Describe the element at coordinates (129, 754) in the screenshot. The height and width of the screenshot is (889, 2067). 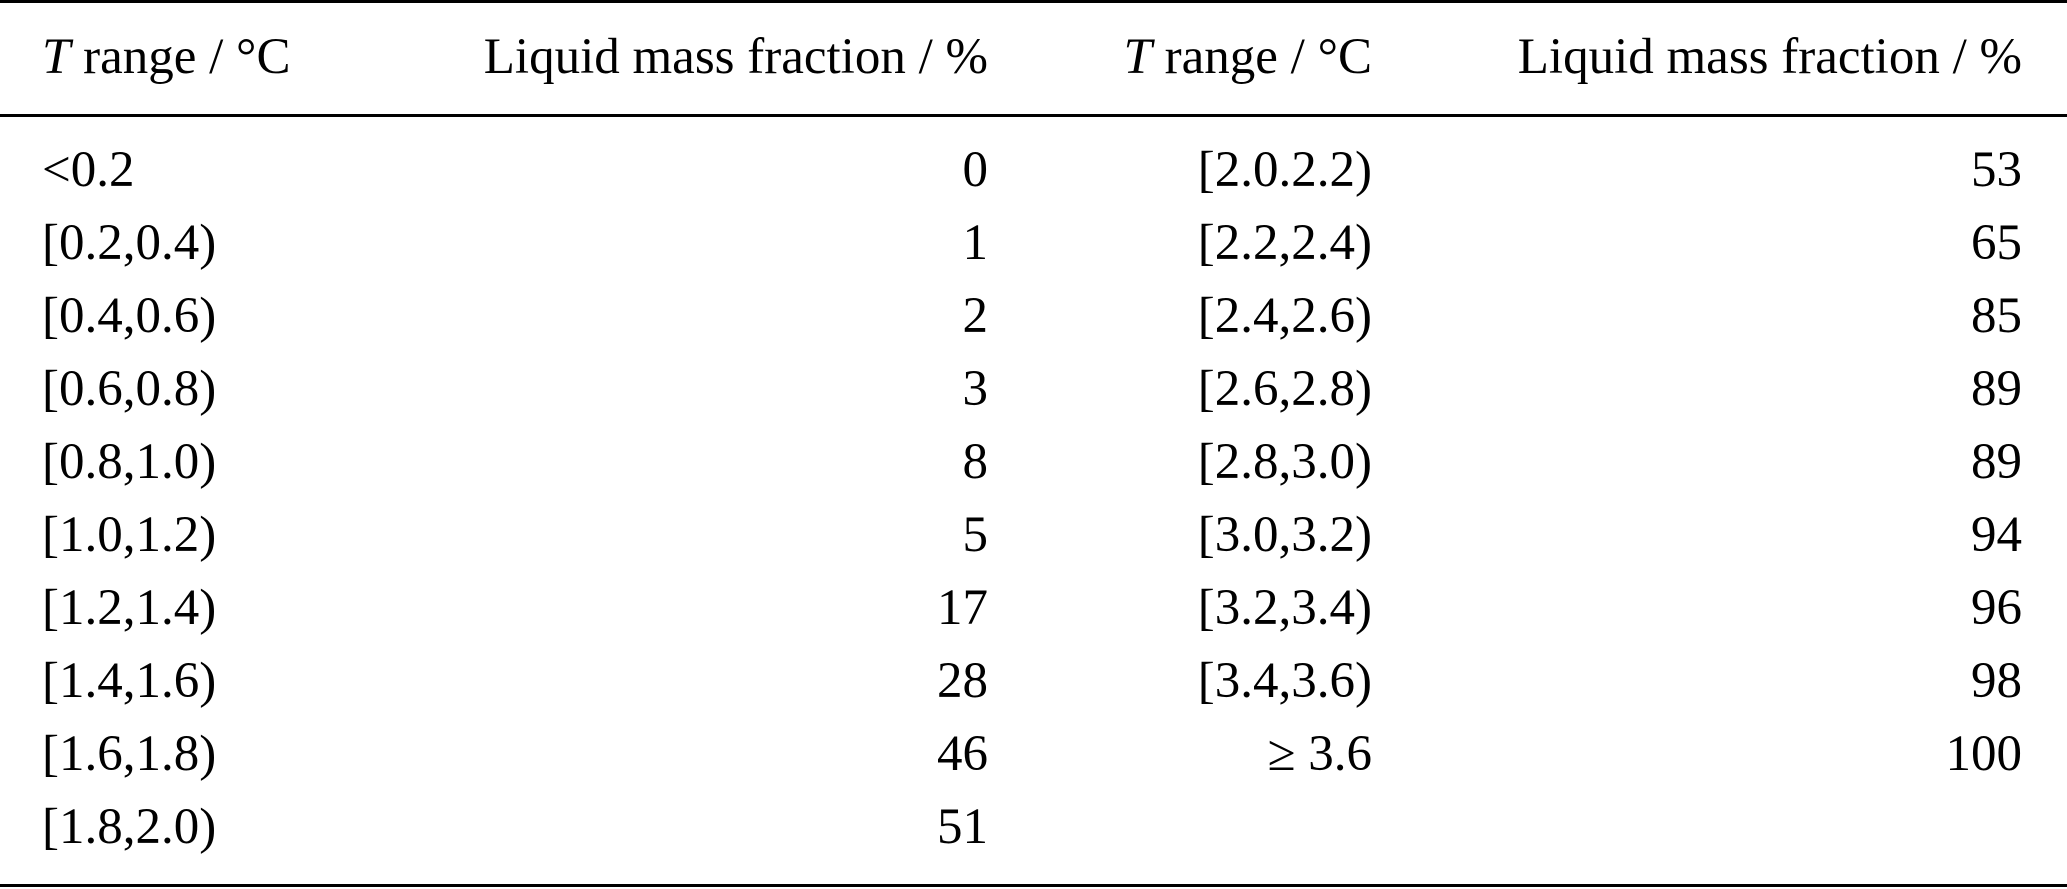
I see `t-range-cell: [1.6,1.8)` at that location.